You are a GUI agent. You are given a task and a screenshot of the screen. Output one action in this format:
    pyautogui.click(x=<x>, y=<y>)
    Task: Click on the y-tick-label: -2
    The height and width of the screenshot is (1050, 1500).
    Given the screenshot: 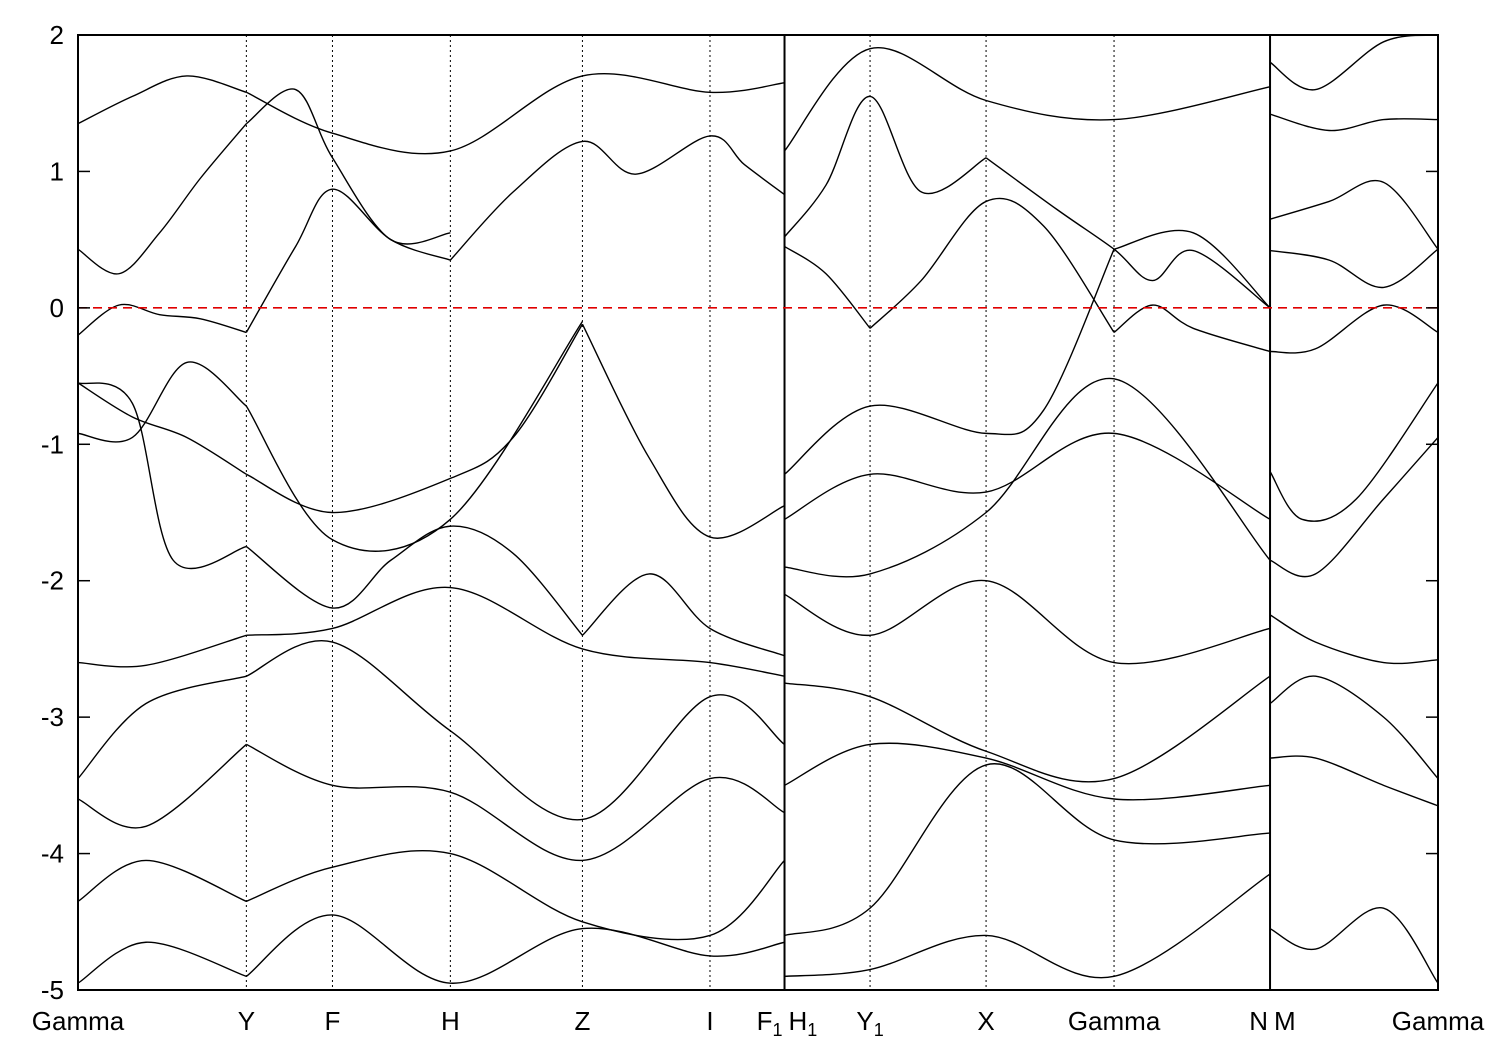 What is the action you would take?
    pyautogui.click(x=52, y=581)
    